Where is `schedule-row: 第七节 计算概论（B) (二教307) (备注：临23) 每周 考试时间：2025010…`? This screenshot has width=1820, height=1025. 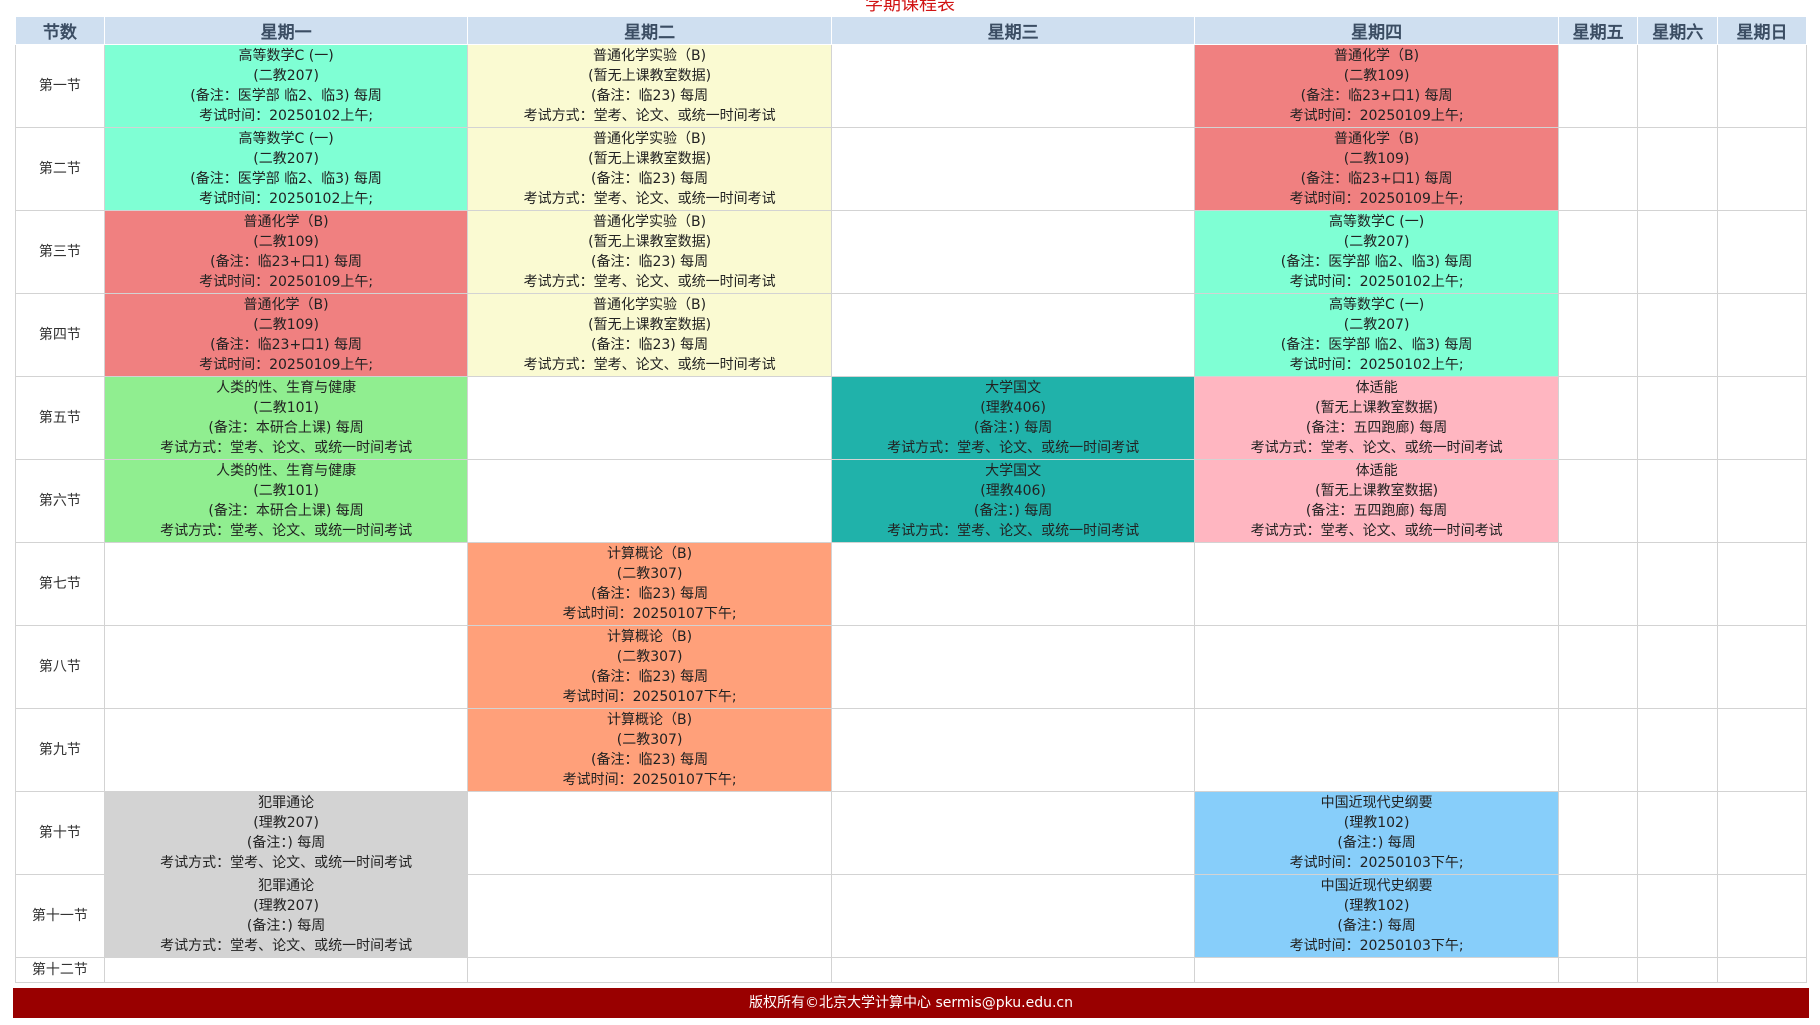
schedule-row: 第七节 计算概论（B) (二教307) (备注：临23) 每周 考试时间：2025010… is located at coordinates (911, 584).